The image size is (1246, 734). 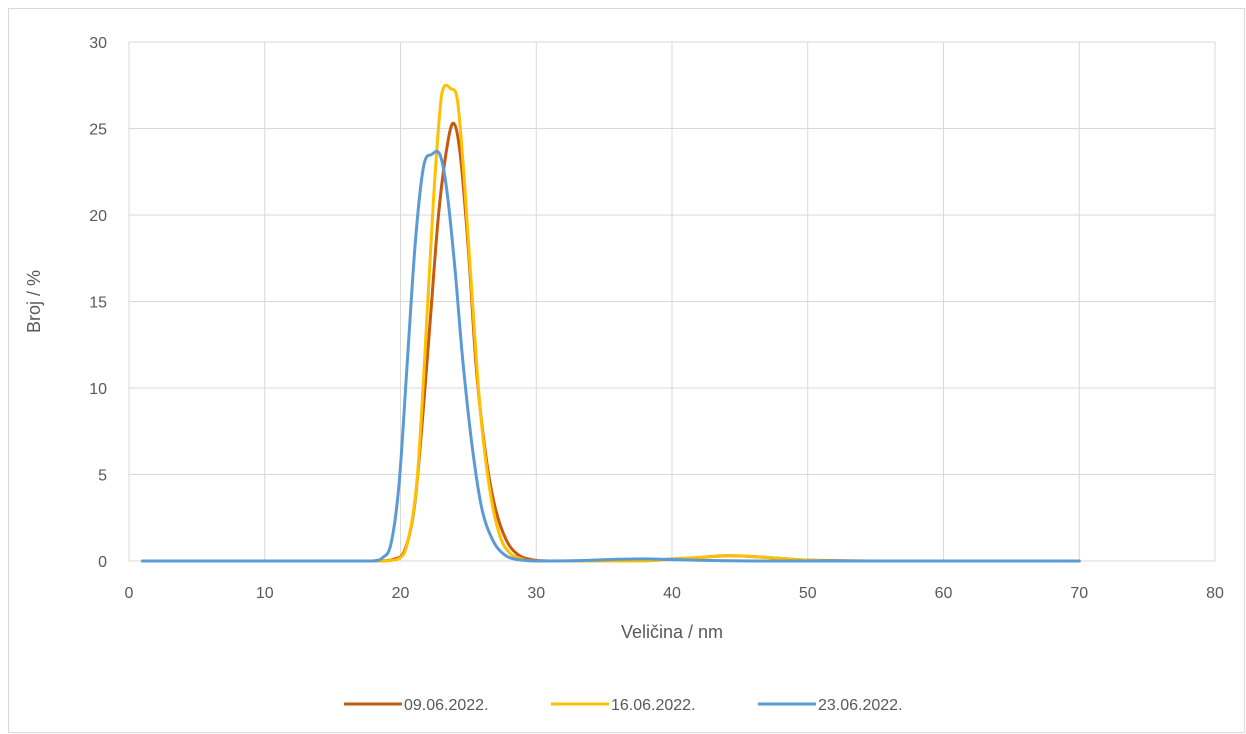 I want to click on legend: 09.06.2022. 16.06.2022. 23.06.2022., so click(x=623, y=705).